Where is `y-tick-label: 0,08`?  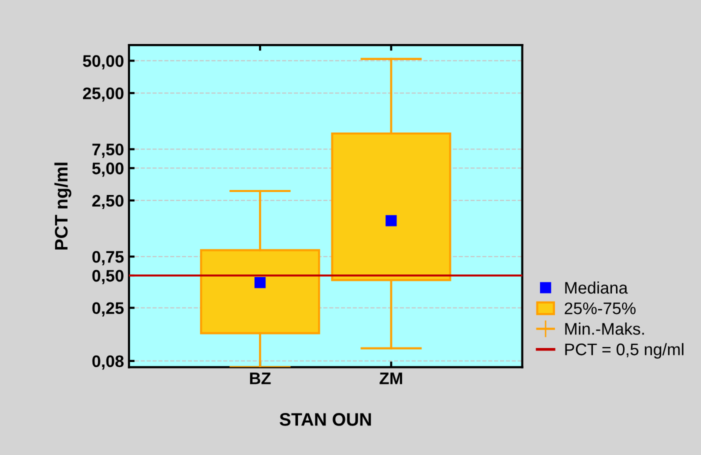 y-tick-label: 0,08 is located at coordinates (108, 362).